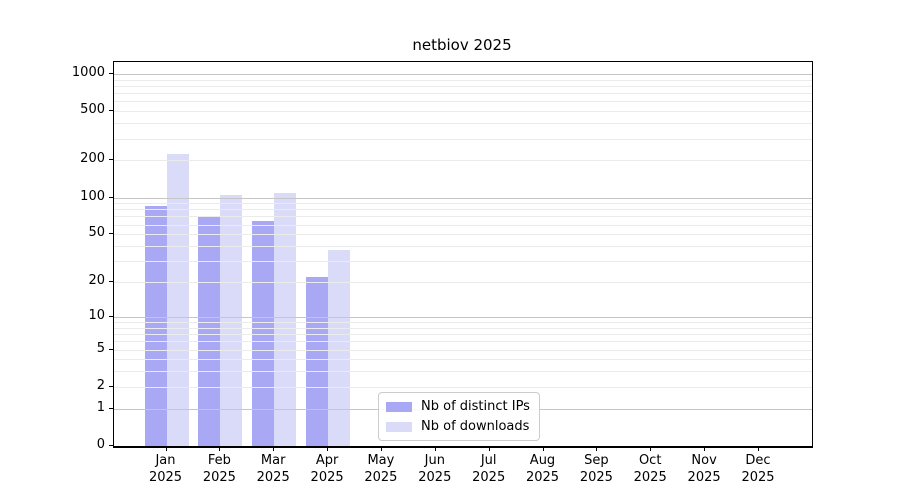 This screenshot has height=500, width=900. Describe the element at coordinates (489, 469) in the screenshot. I see `x-tick-label: Jul 2025` at that location.